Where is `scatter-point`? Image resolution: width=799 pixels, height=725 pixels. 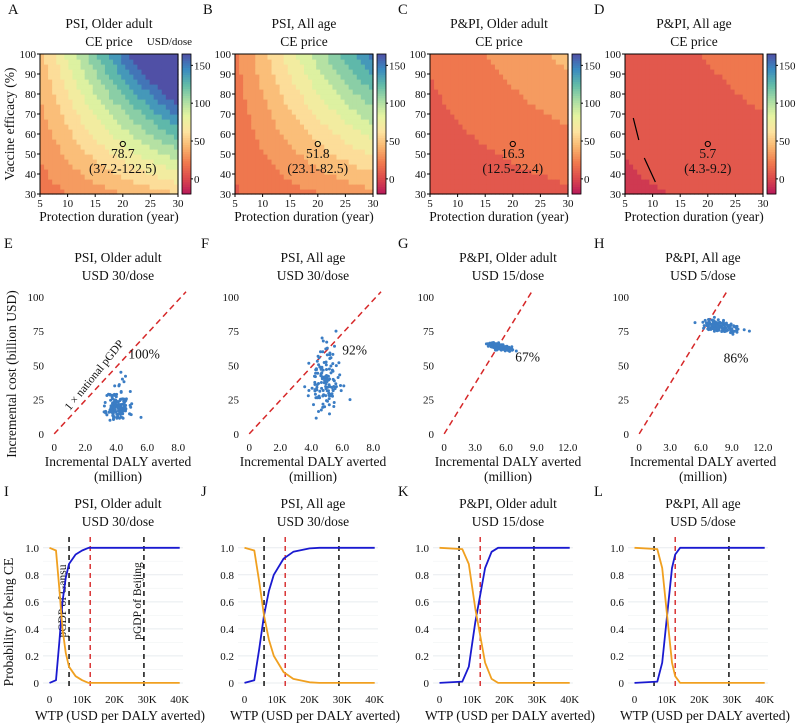
scatter-point is located at coordinates (317, 387).